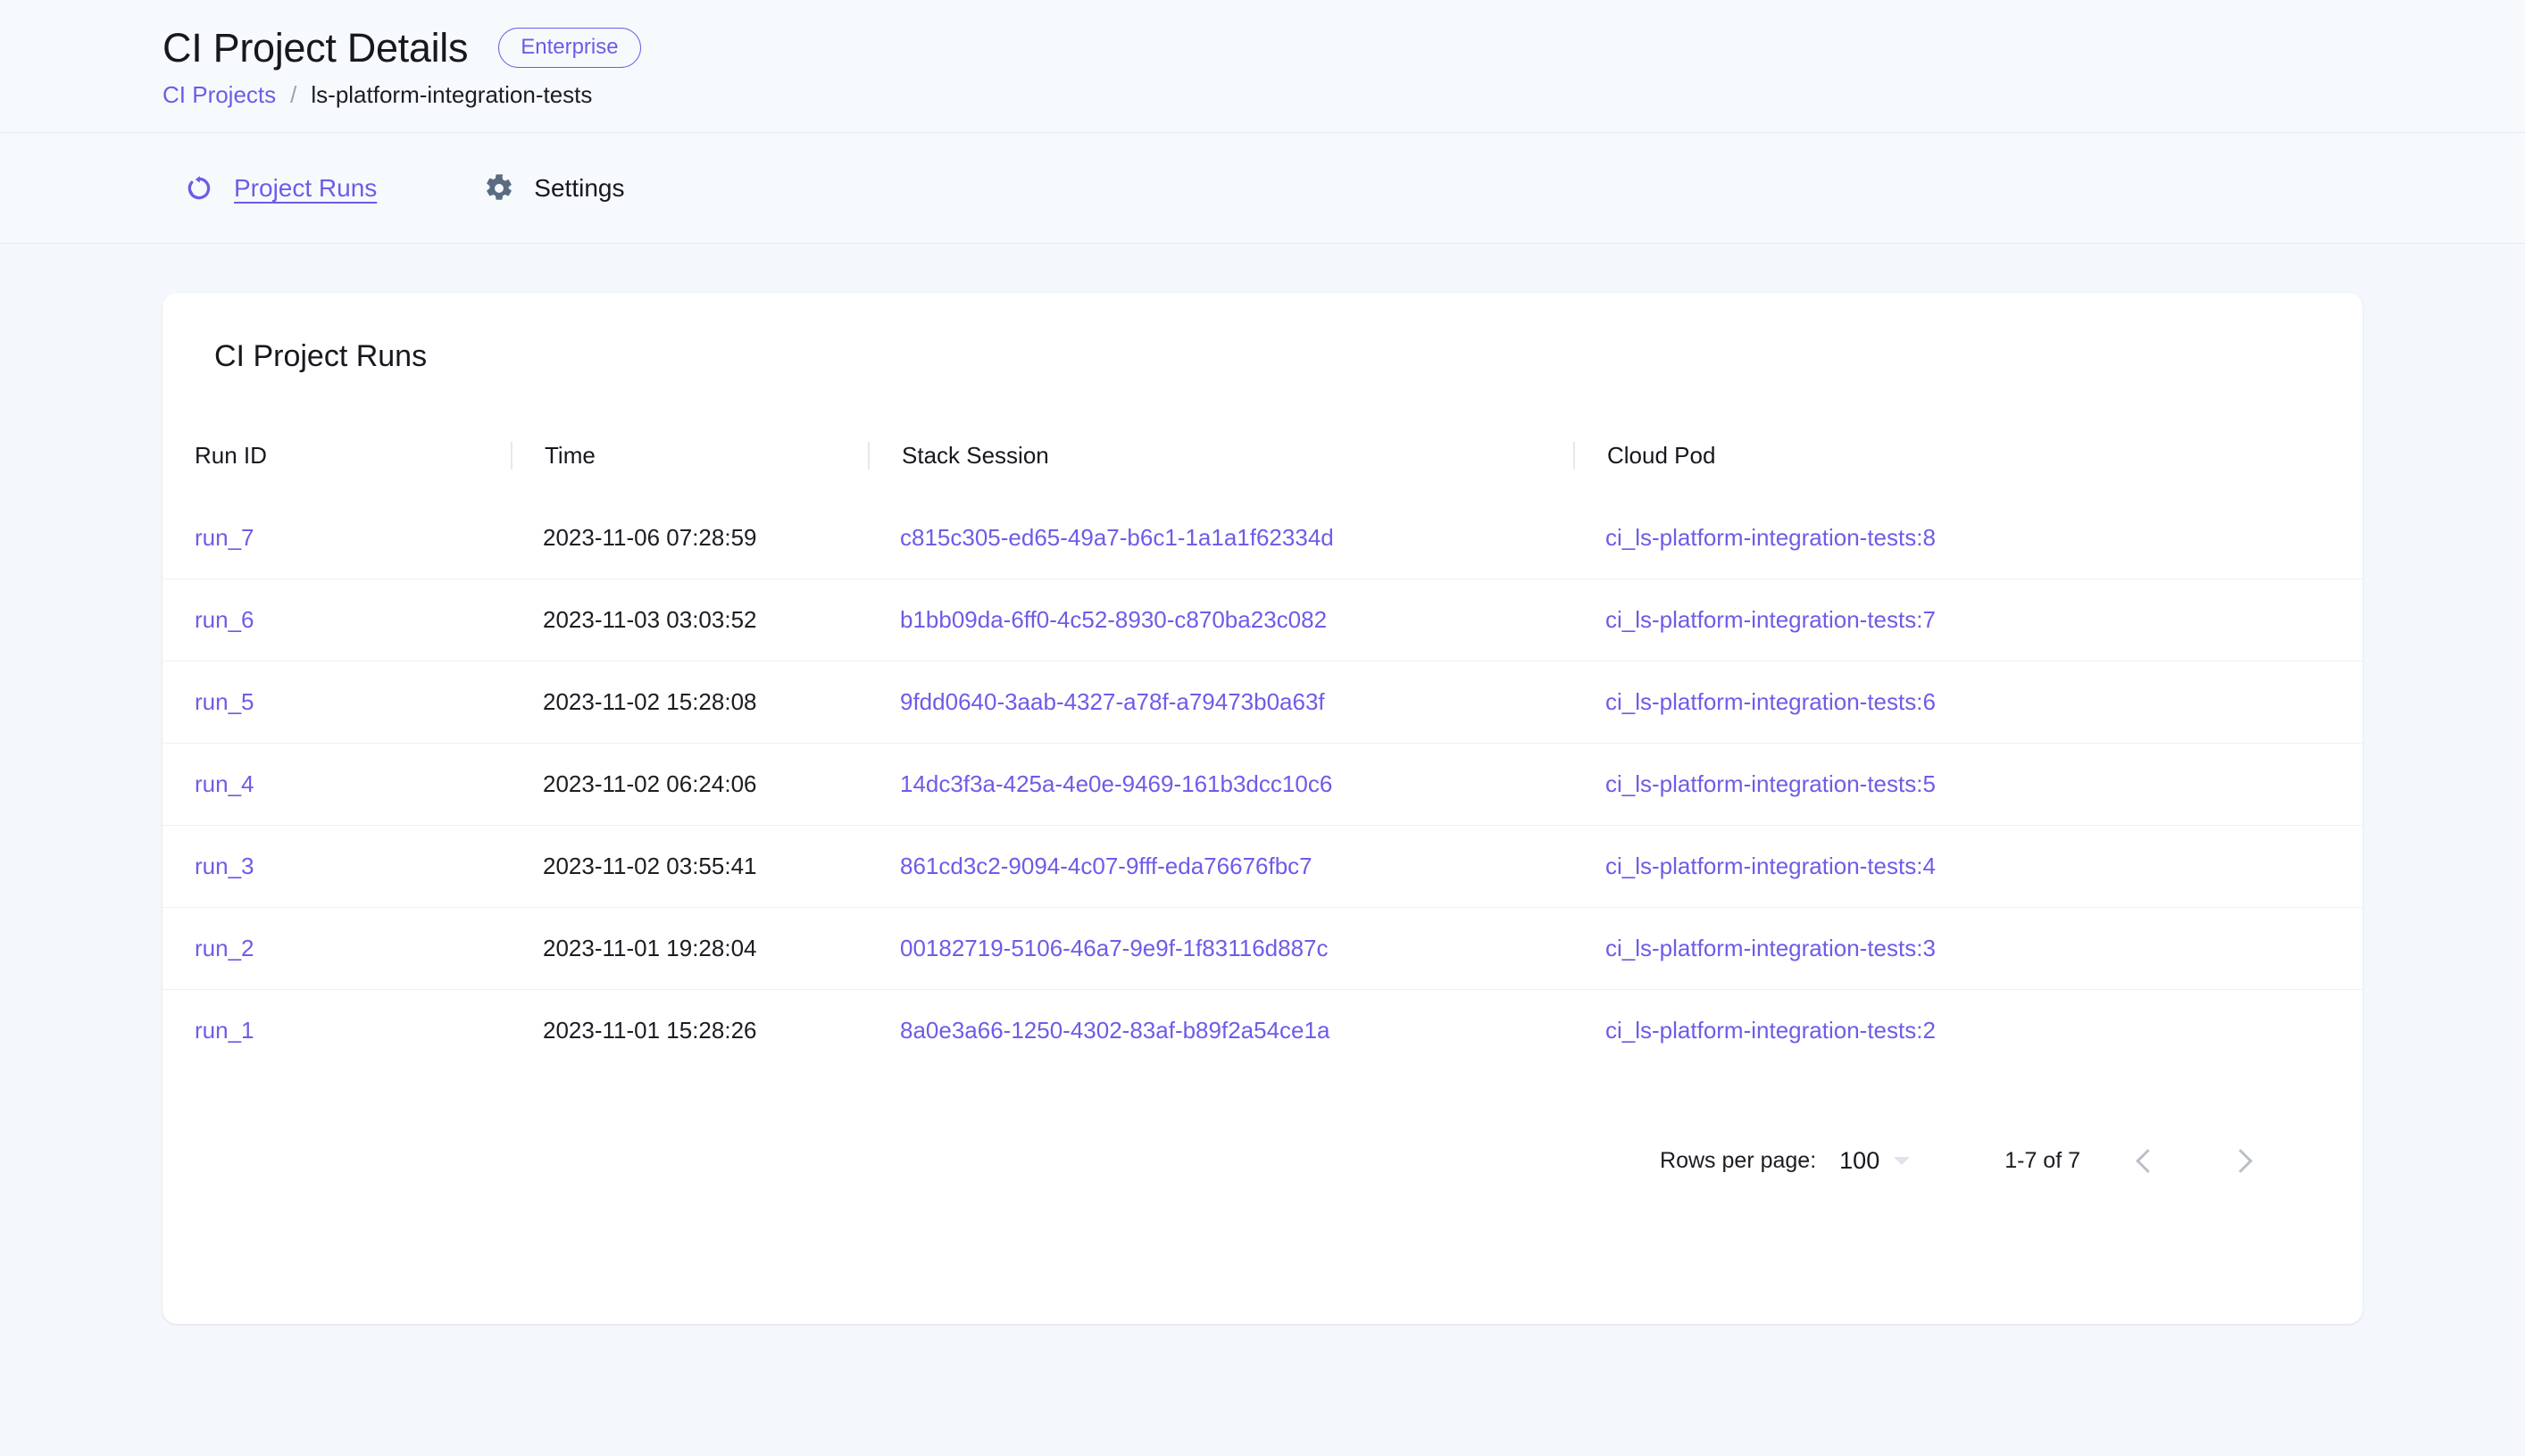 The height and width of the screenshot is (1456, 2525). I want to click on cell-time: 2023-11-01 15:28:26, so click(690, 1030).